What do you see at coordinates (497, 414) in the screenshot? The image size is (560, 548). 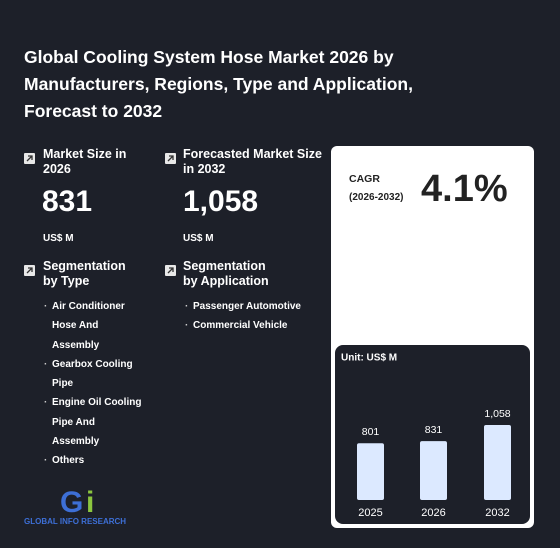 I see `value-label: 1,058` at bounding box center [497, 414].